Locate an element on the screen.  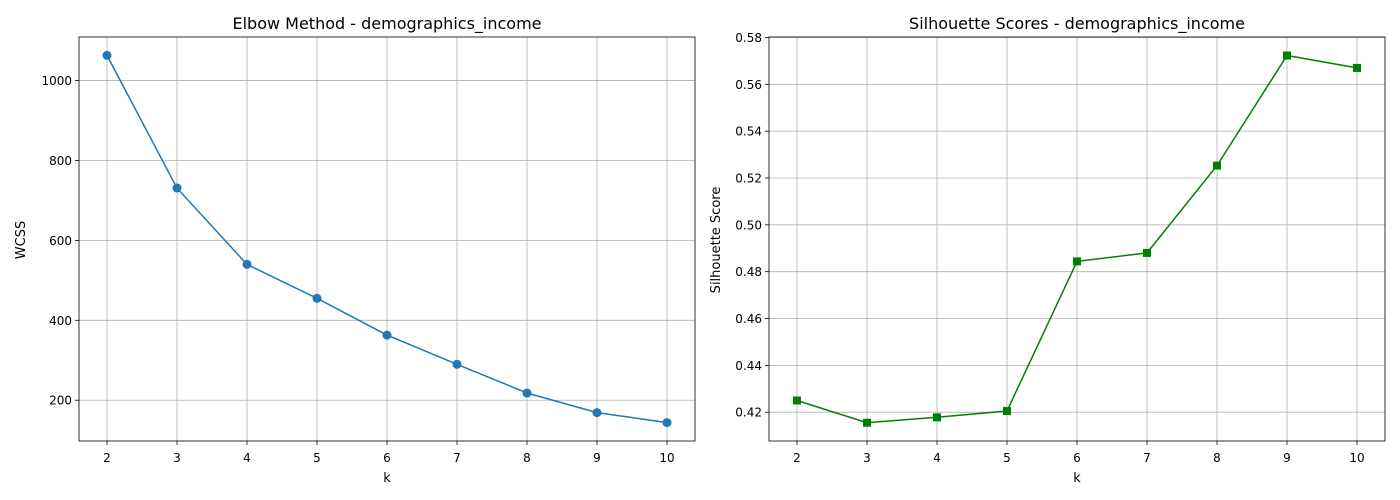
elbow-x-axis-label: k is located at coordinates (387, 478).